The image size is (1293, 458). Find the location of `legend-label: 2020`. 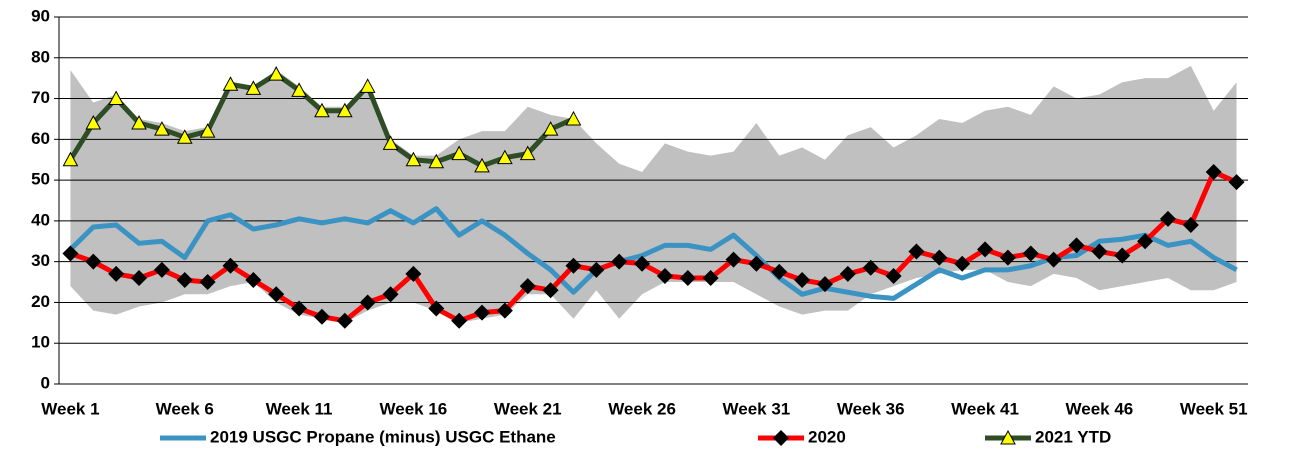

legend-label: 2020 is located at coordinates (827, 436).